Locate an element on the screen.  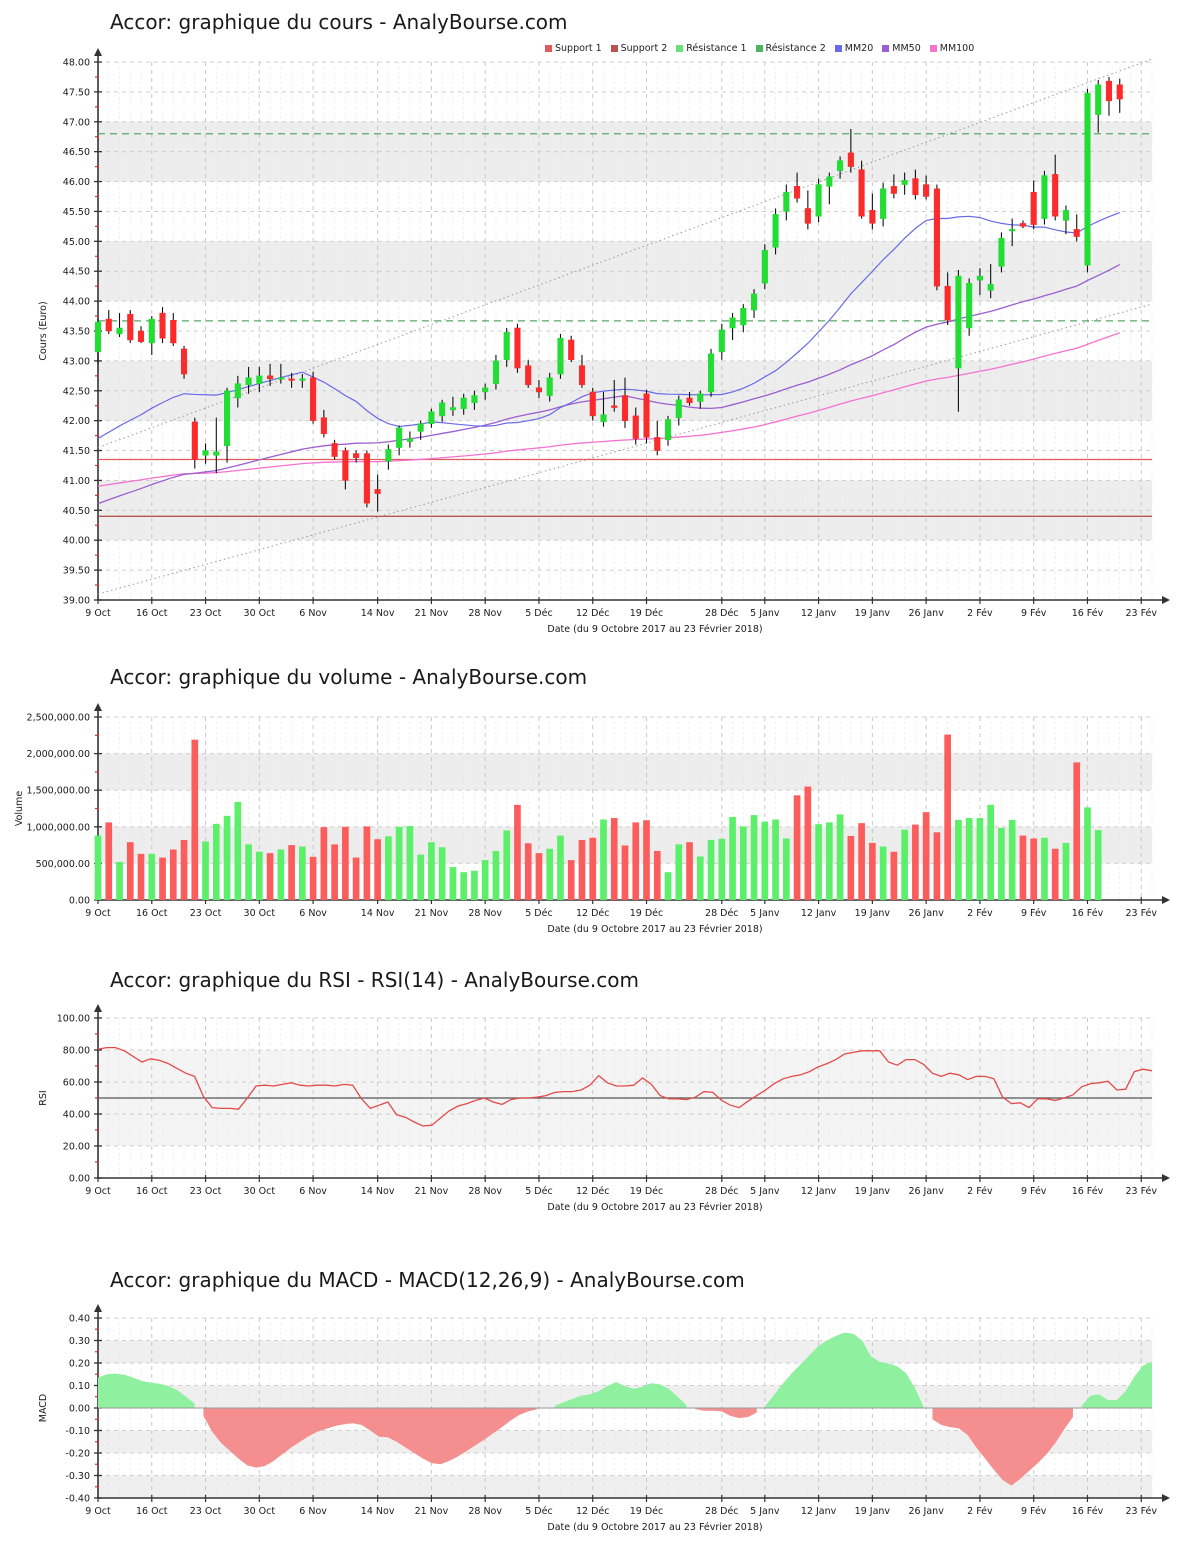
macd-positive-area is located at coordinates (620, 1395).